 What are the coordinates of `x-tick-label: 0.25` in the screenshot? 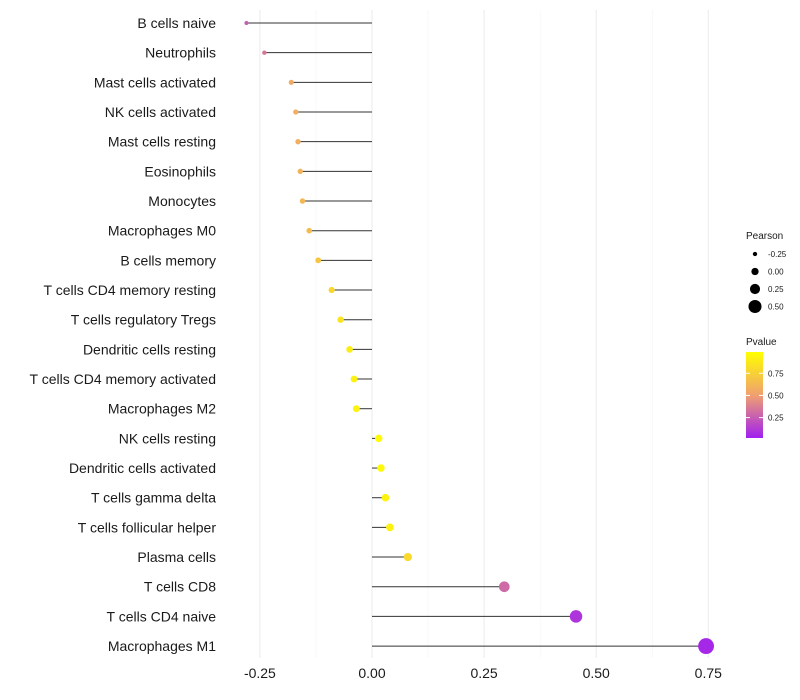 It's located at (483, 673).